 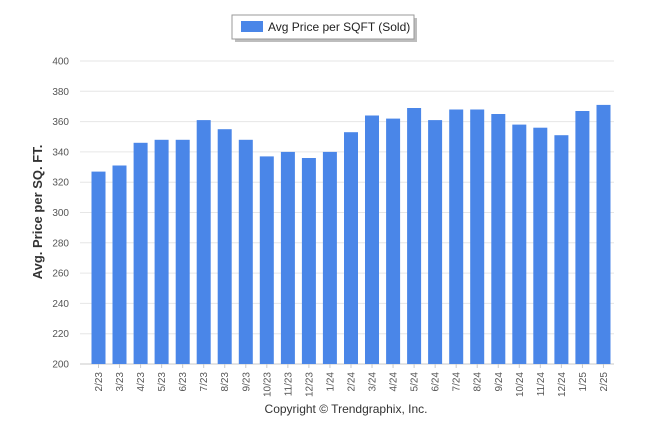 I want to click on y-tick-label: 320, so click(x=60, y=183).